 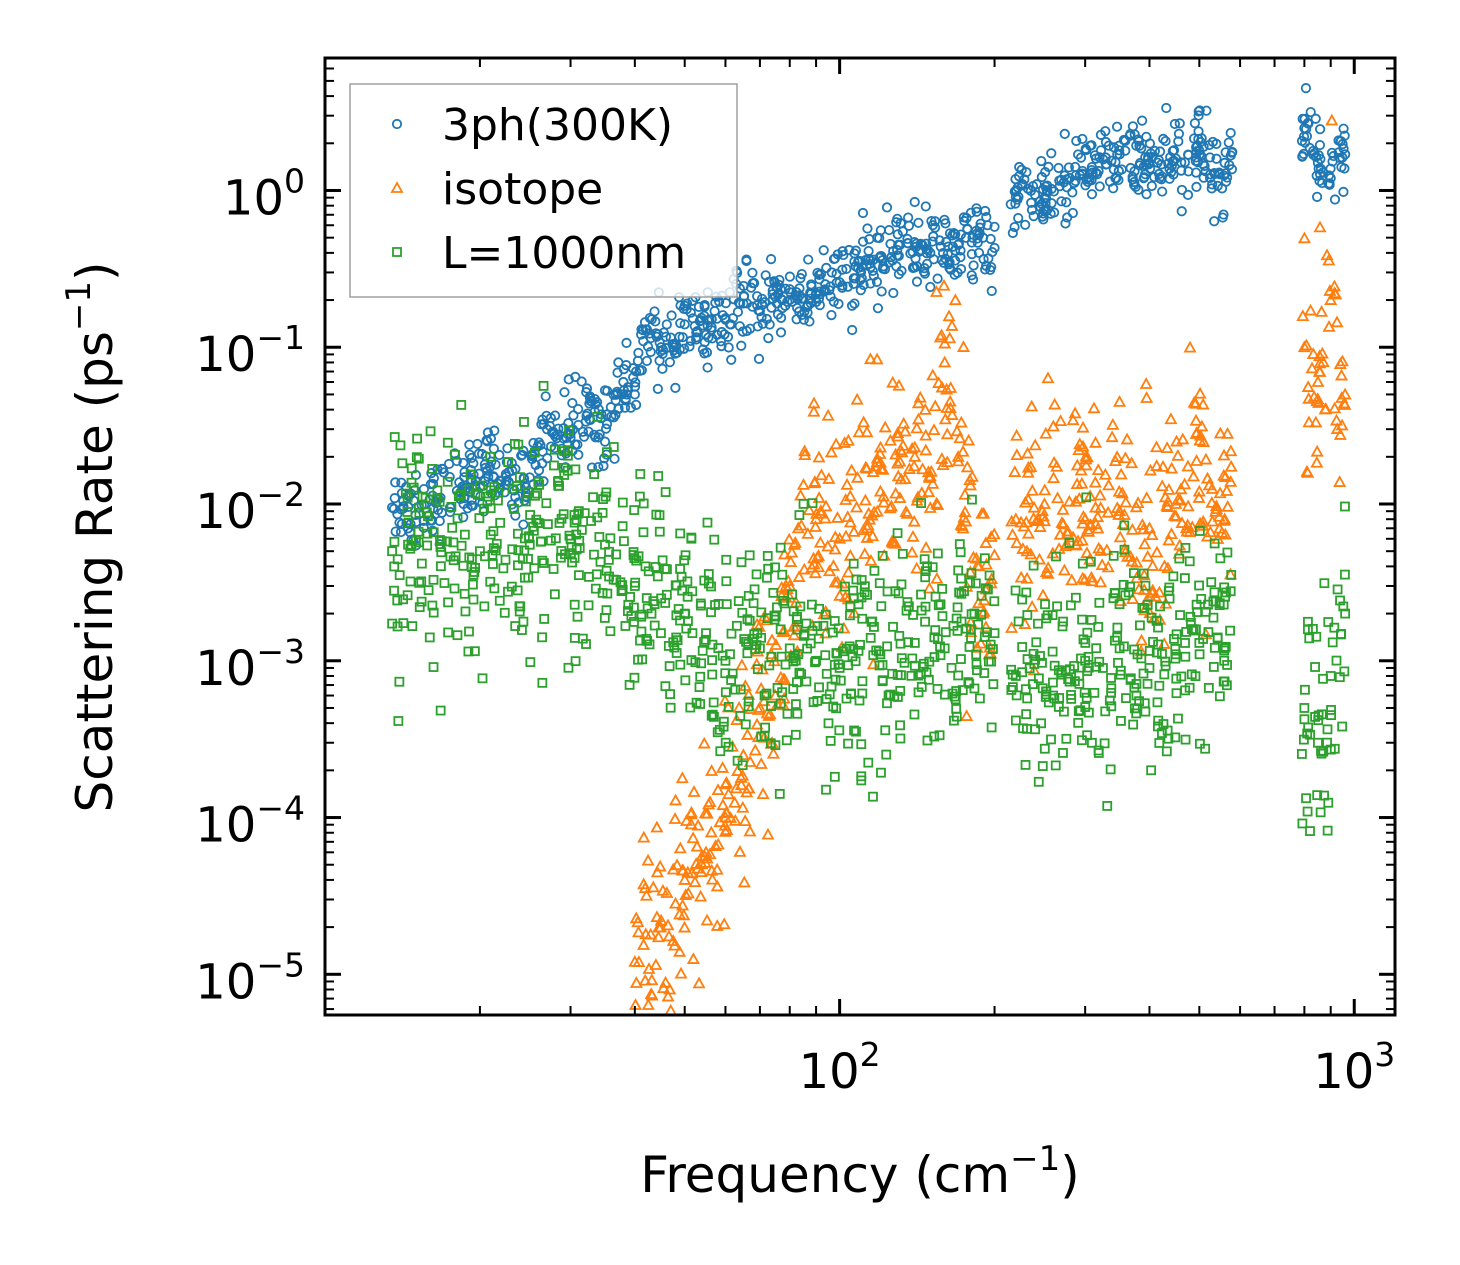 I want to click on y-tick-label: 100, so click(x=264, y=193).